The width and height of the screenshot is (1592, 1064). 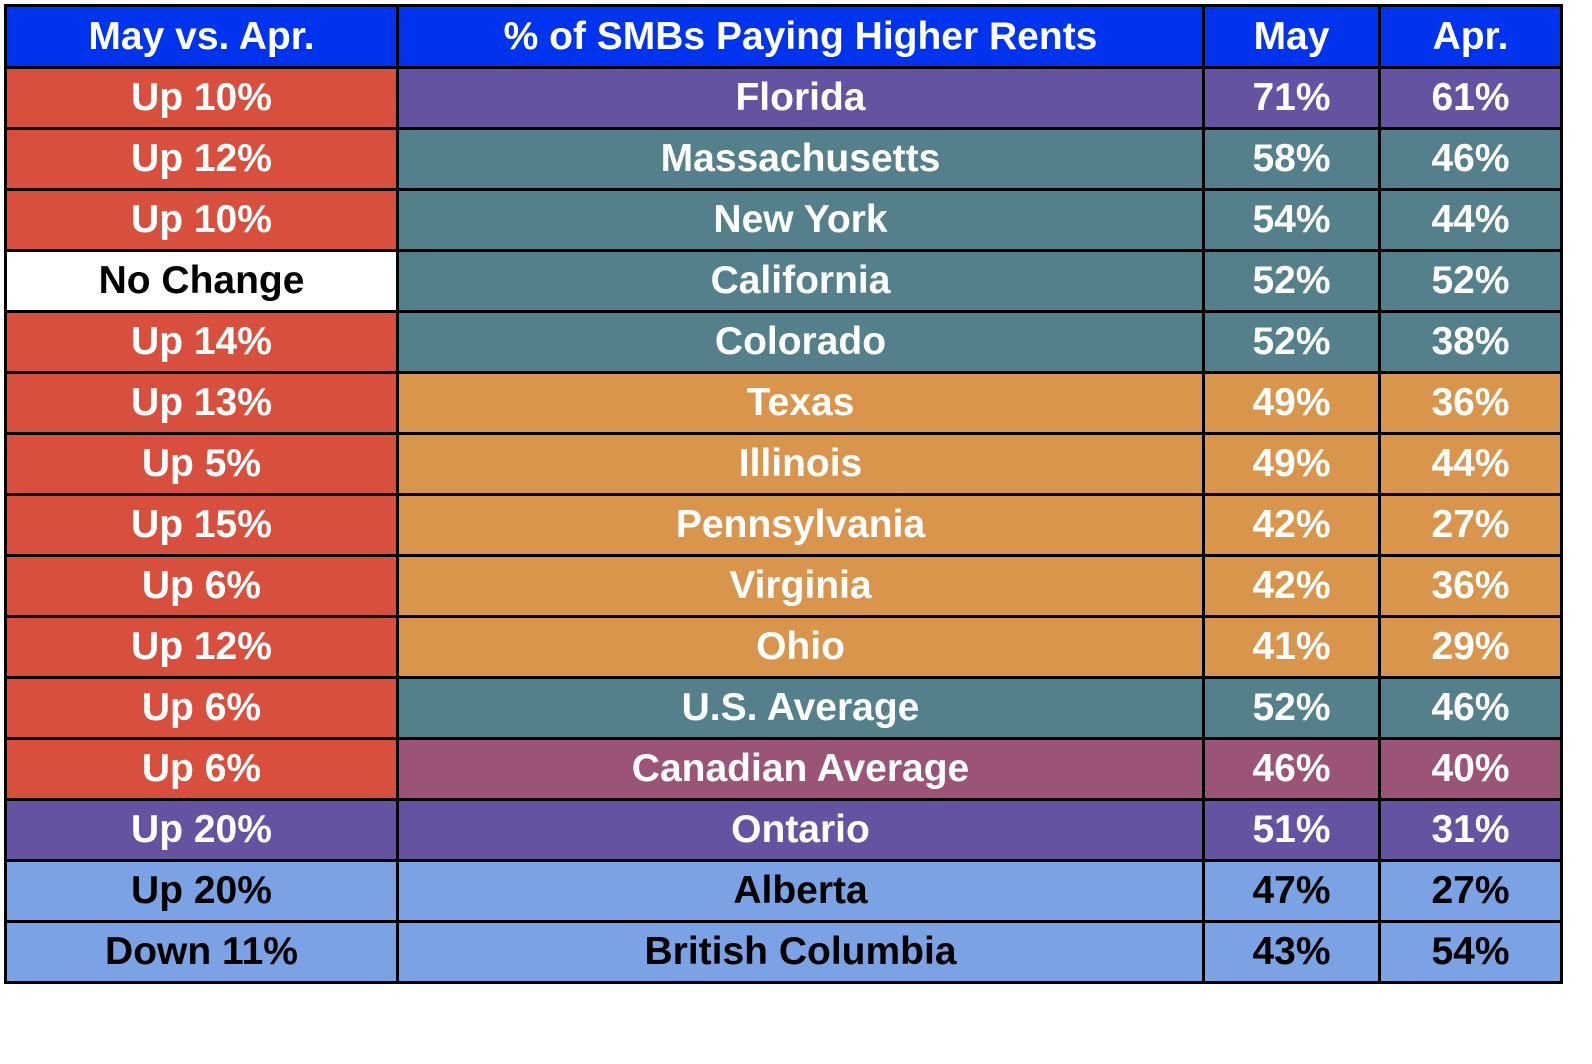 I want to click on may-value-cell: 54%, so click(x=1291, y=220).